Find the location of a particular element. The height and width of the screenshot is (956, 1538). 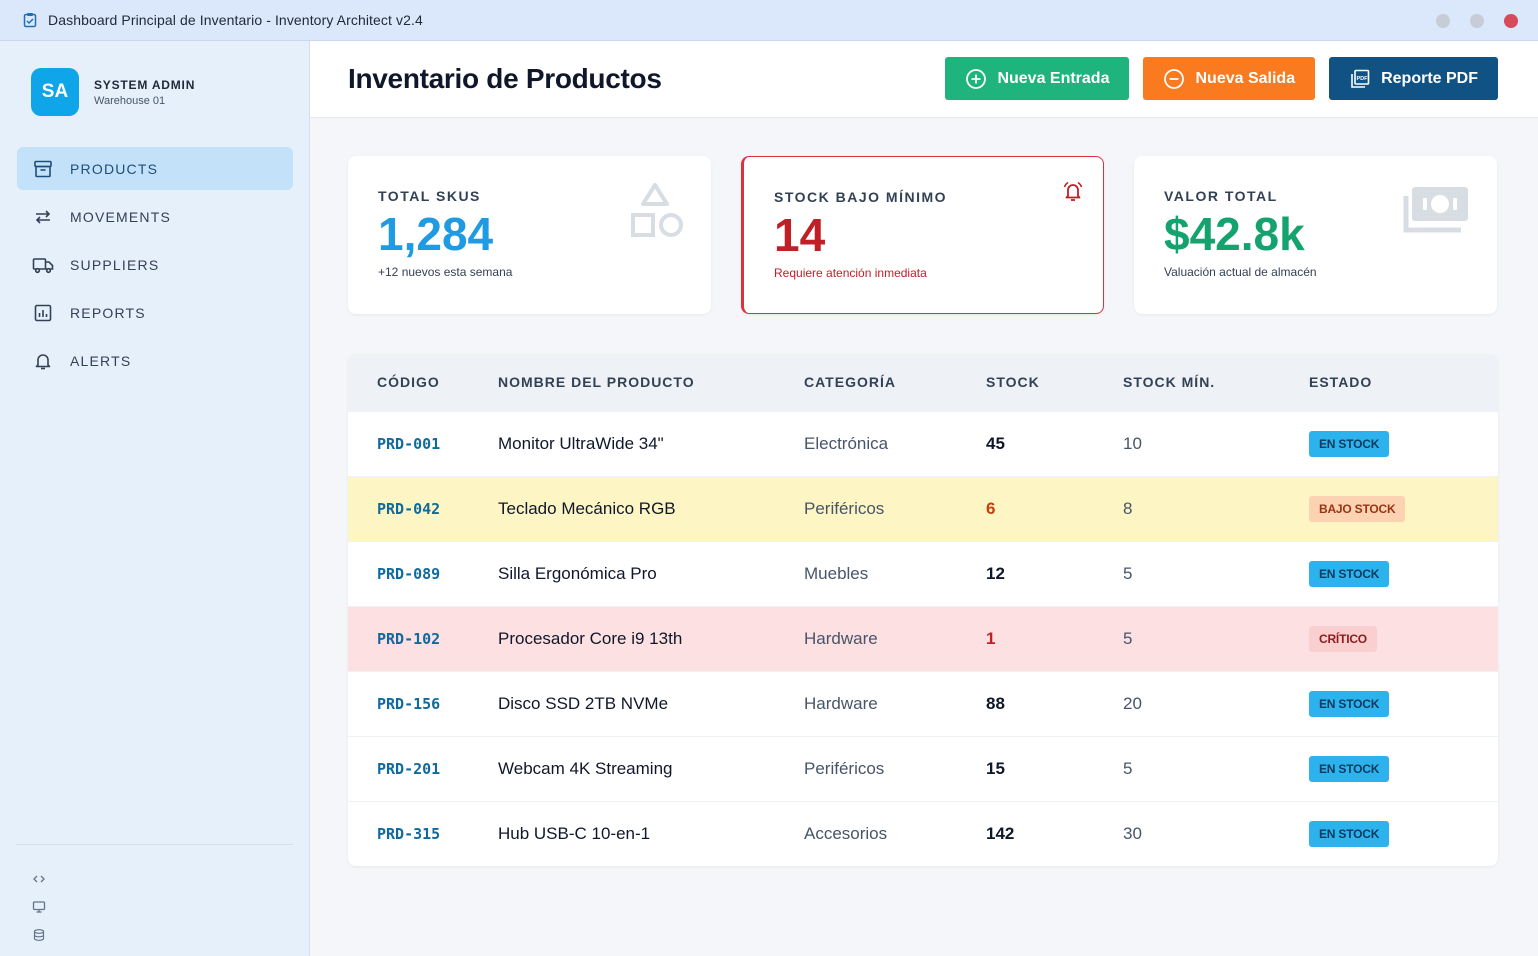

product-stock: 15 is located at coordinates (1054, 768).